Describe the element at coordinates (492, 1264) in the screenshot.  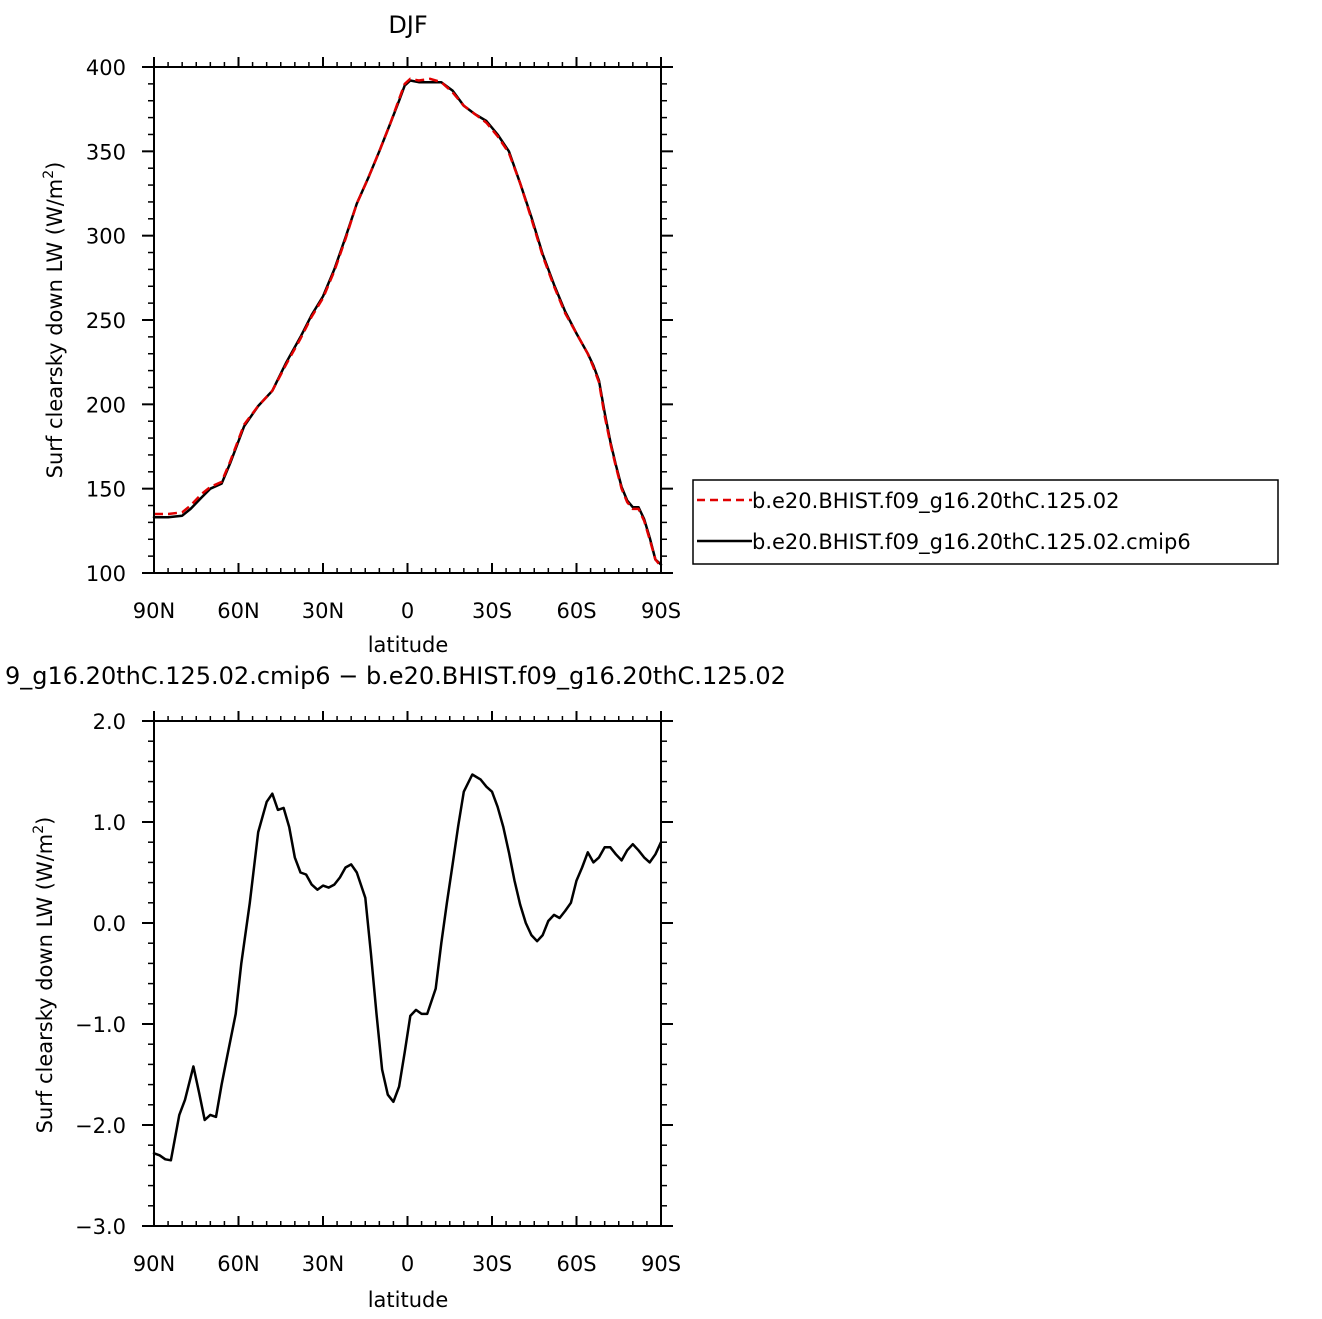
I see `bottom-x-tick-label: 30S` at that location.